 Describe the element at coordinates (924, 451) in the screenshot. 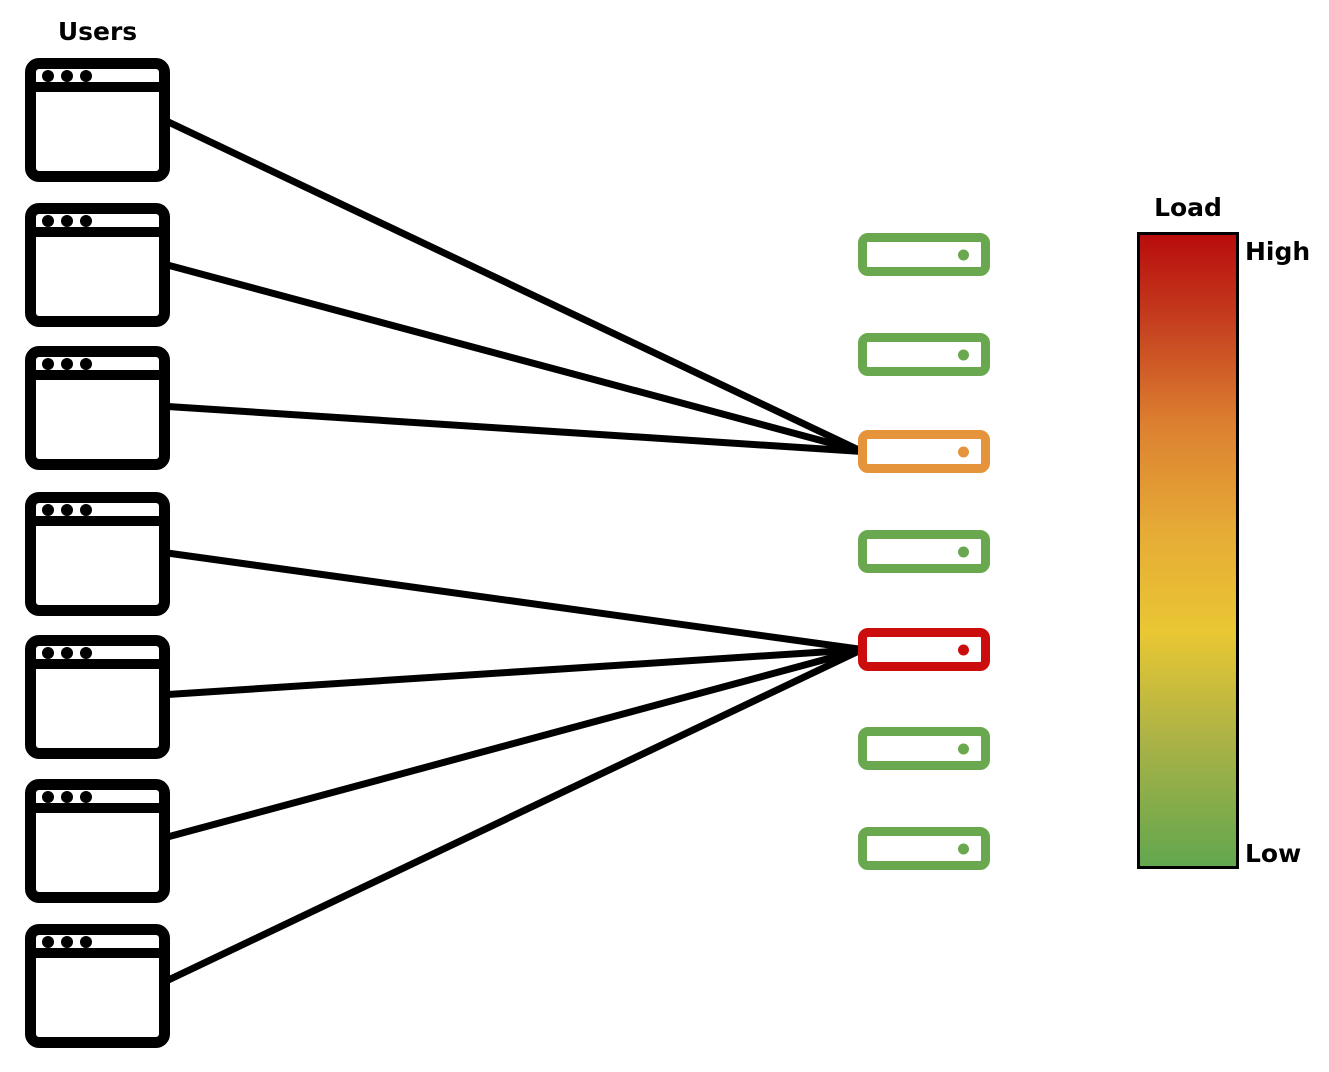

I see `server-3-icon-load-medium` at that location.